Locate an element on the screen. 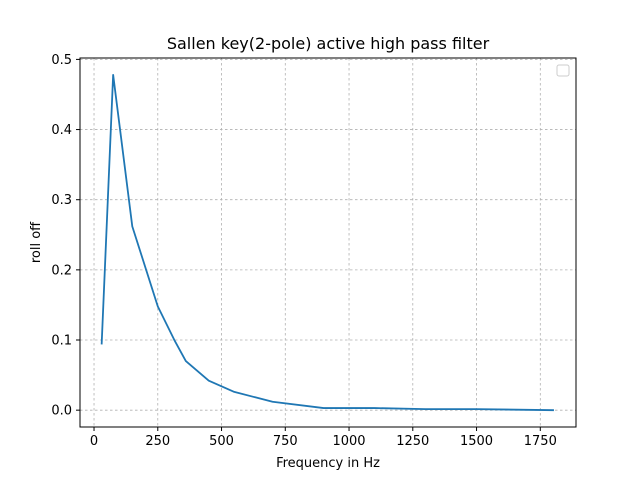 The height and width of the screenshot is (480, 640). x-tick-label: 1000 is located at coordinates (348, 441).